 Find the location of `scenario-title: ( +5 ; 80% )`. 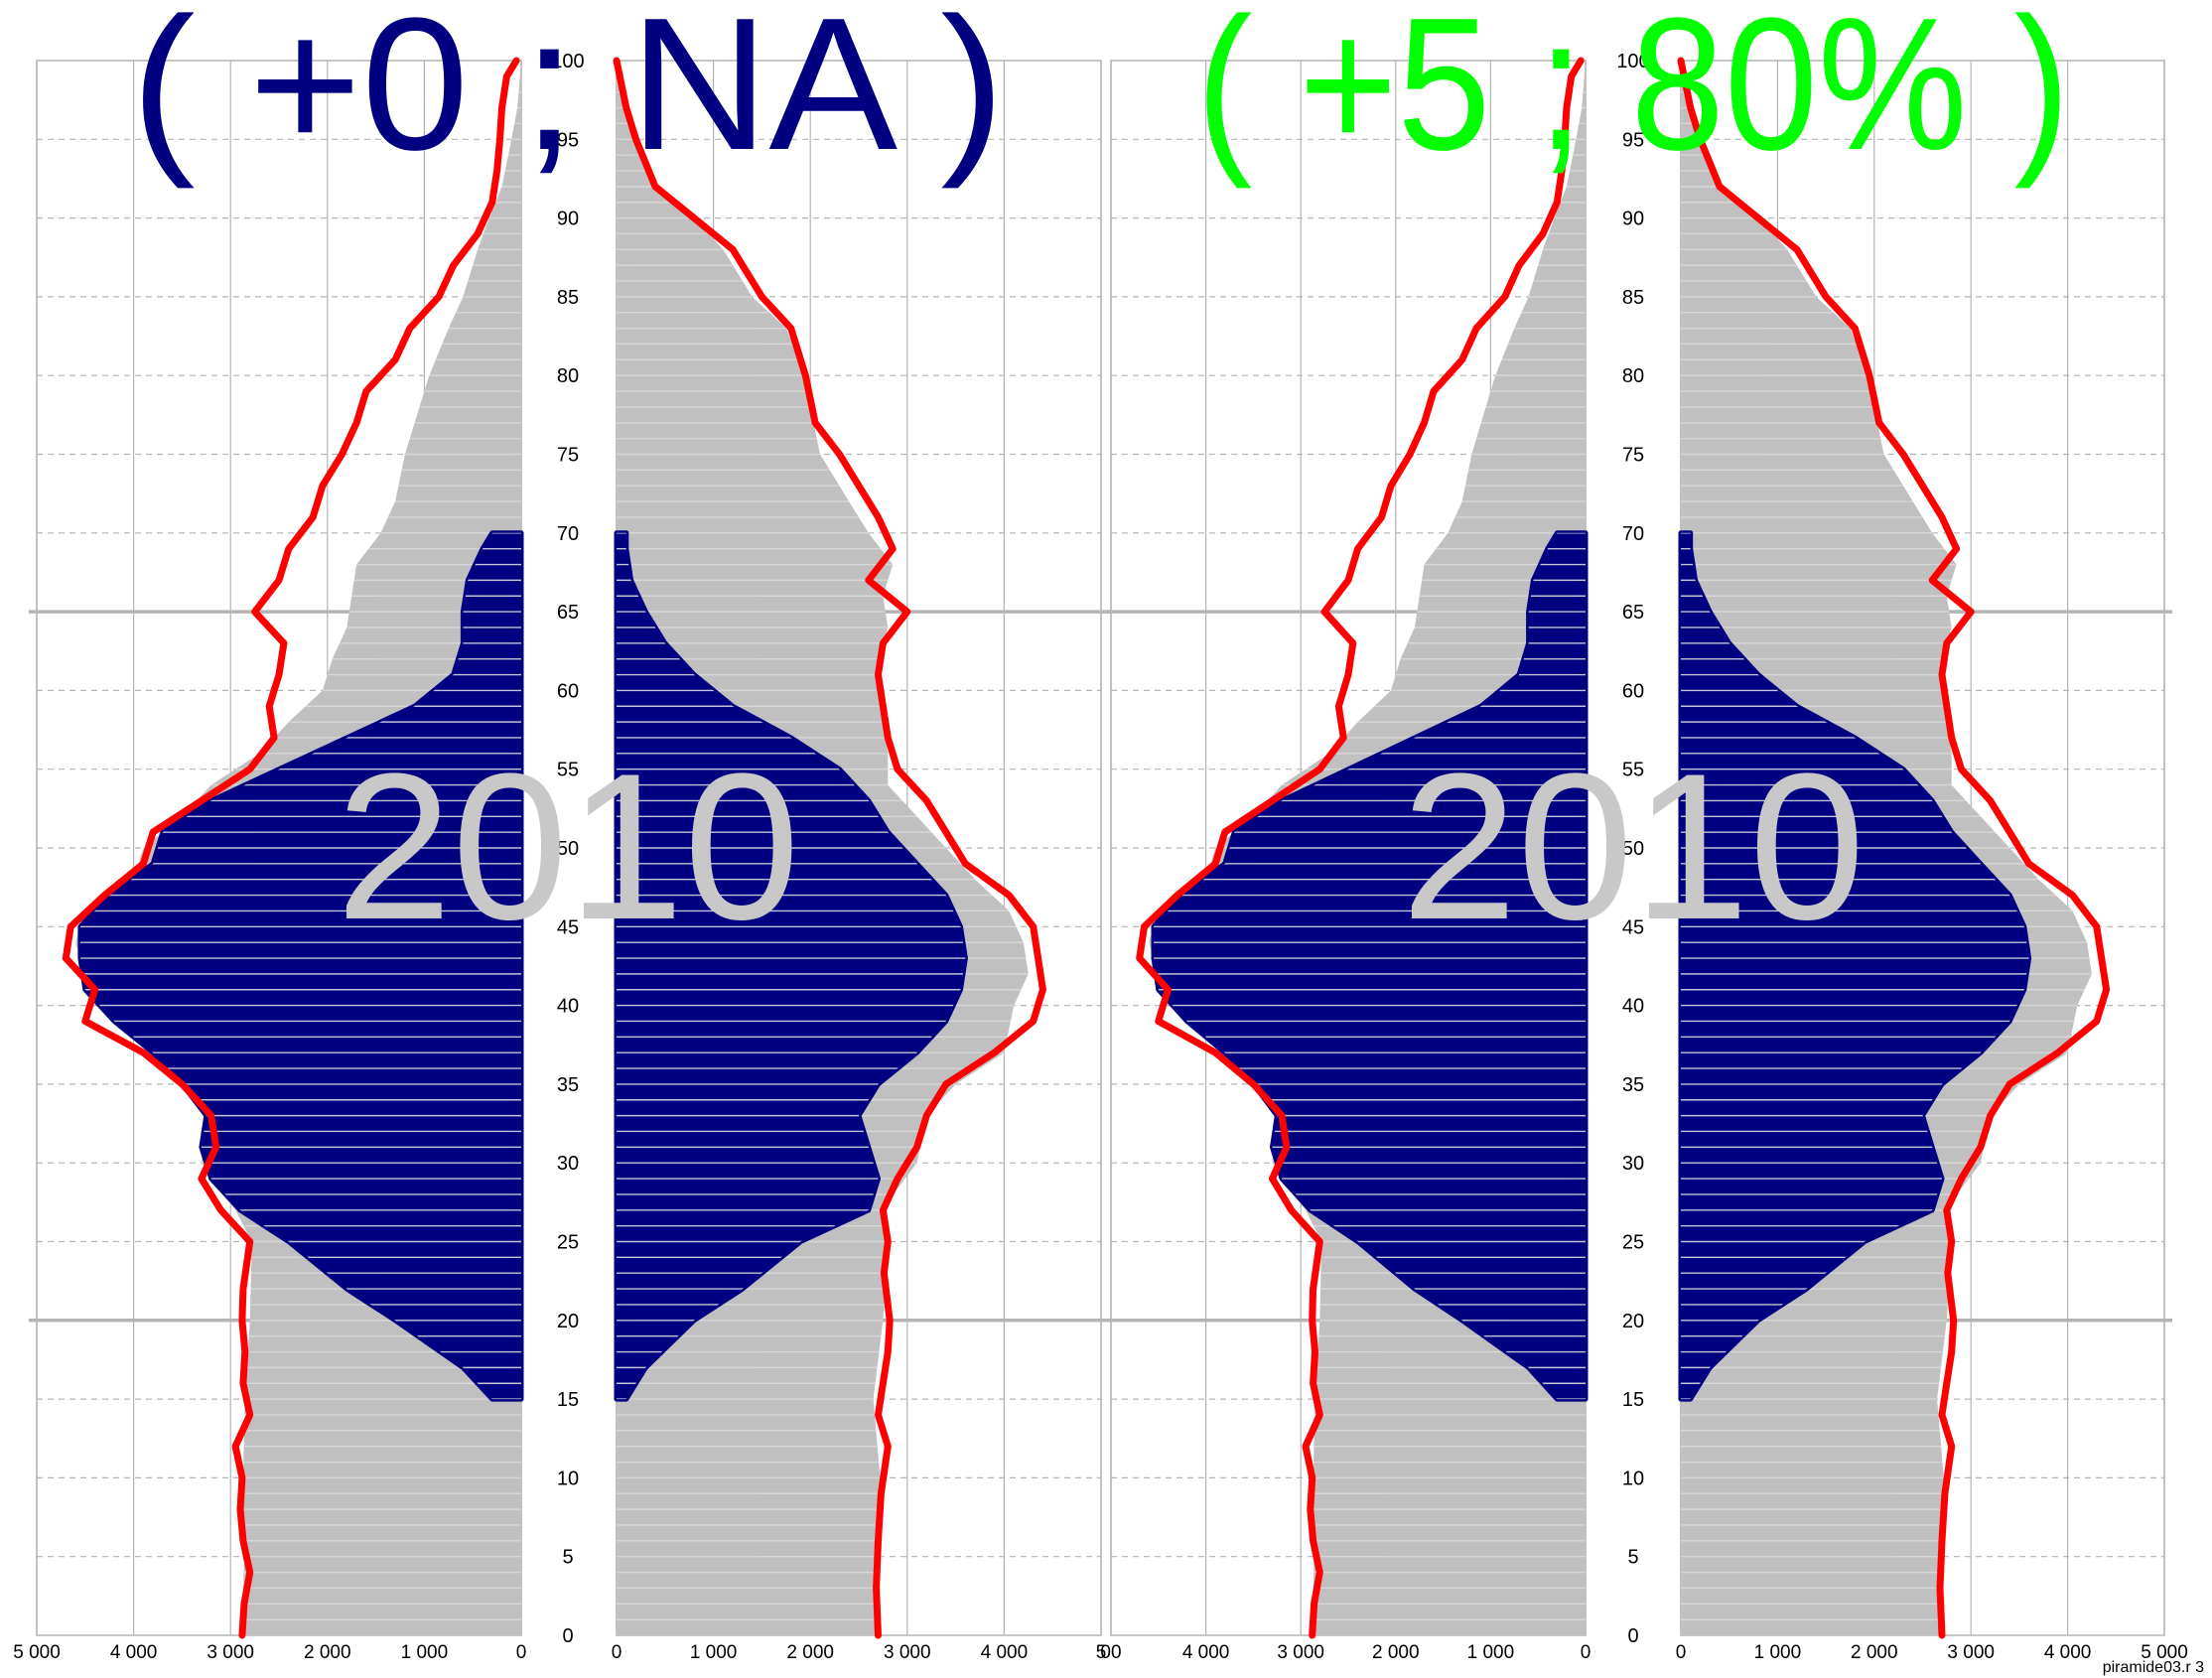

scenario-title: ( +5 ; 80% ) is located at coordinates (1633, 95).